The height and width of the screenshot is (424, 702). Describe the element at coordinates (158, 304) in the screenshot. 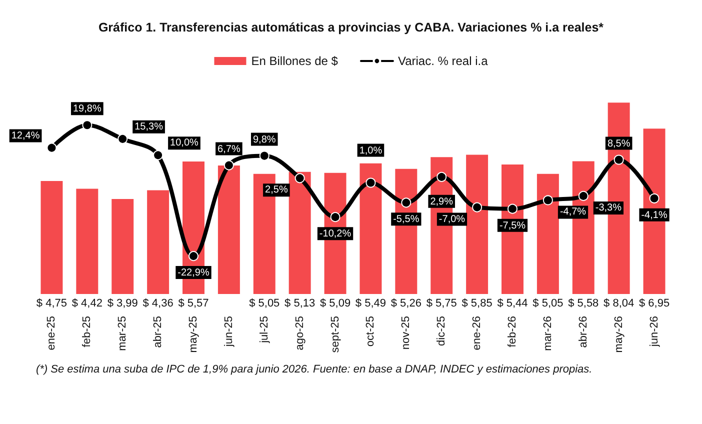

I see `data-label: $ 4,36` at that location.